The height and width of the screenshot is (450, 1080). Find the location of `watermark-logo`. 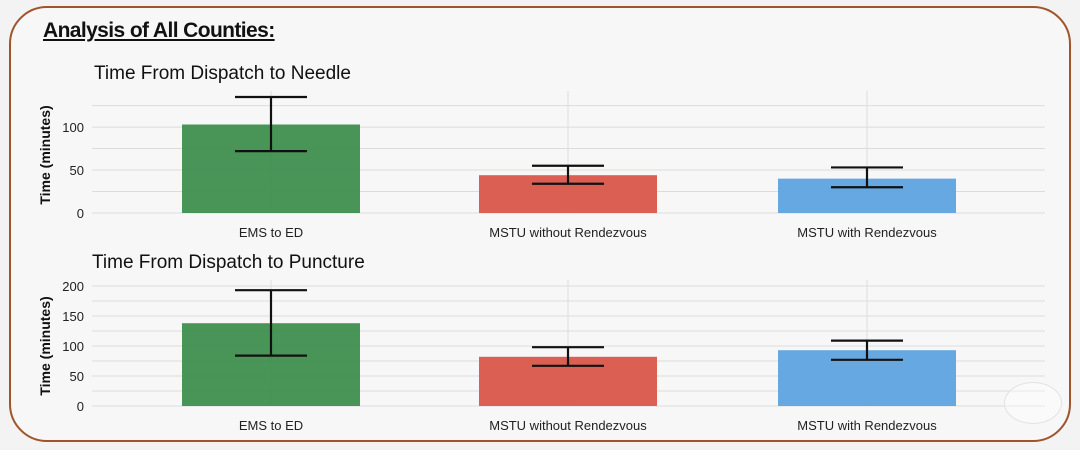

watermark-logo is located at coordinates (1033, 403).